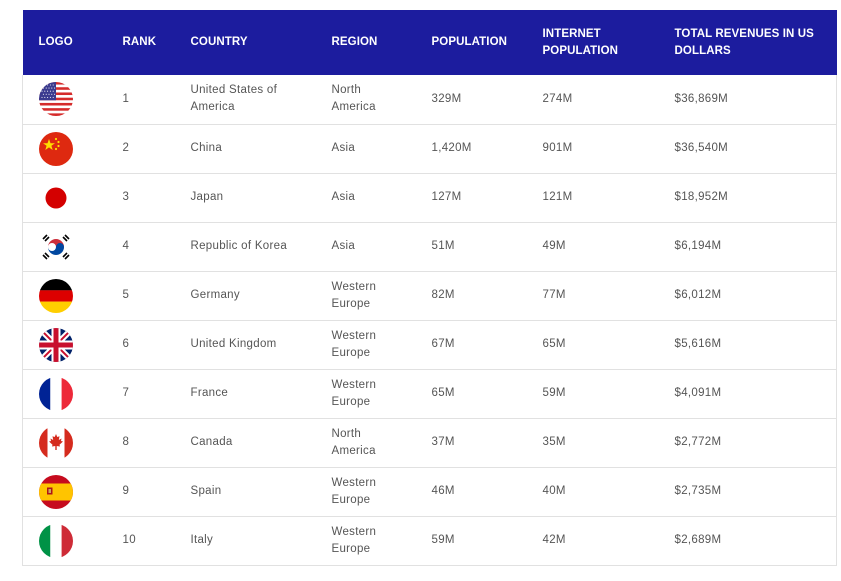  Describe the element at coordinates (234, 90) in the screenshot. I see `country-line1: United States of` at that location.